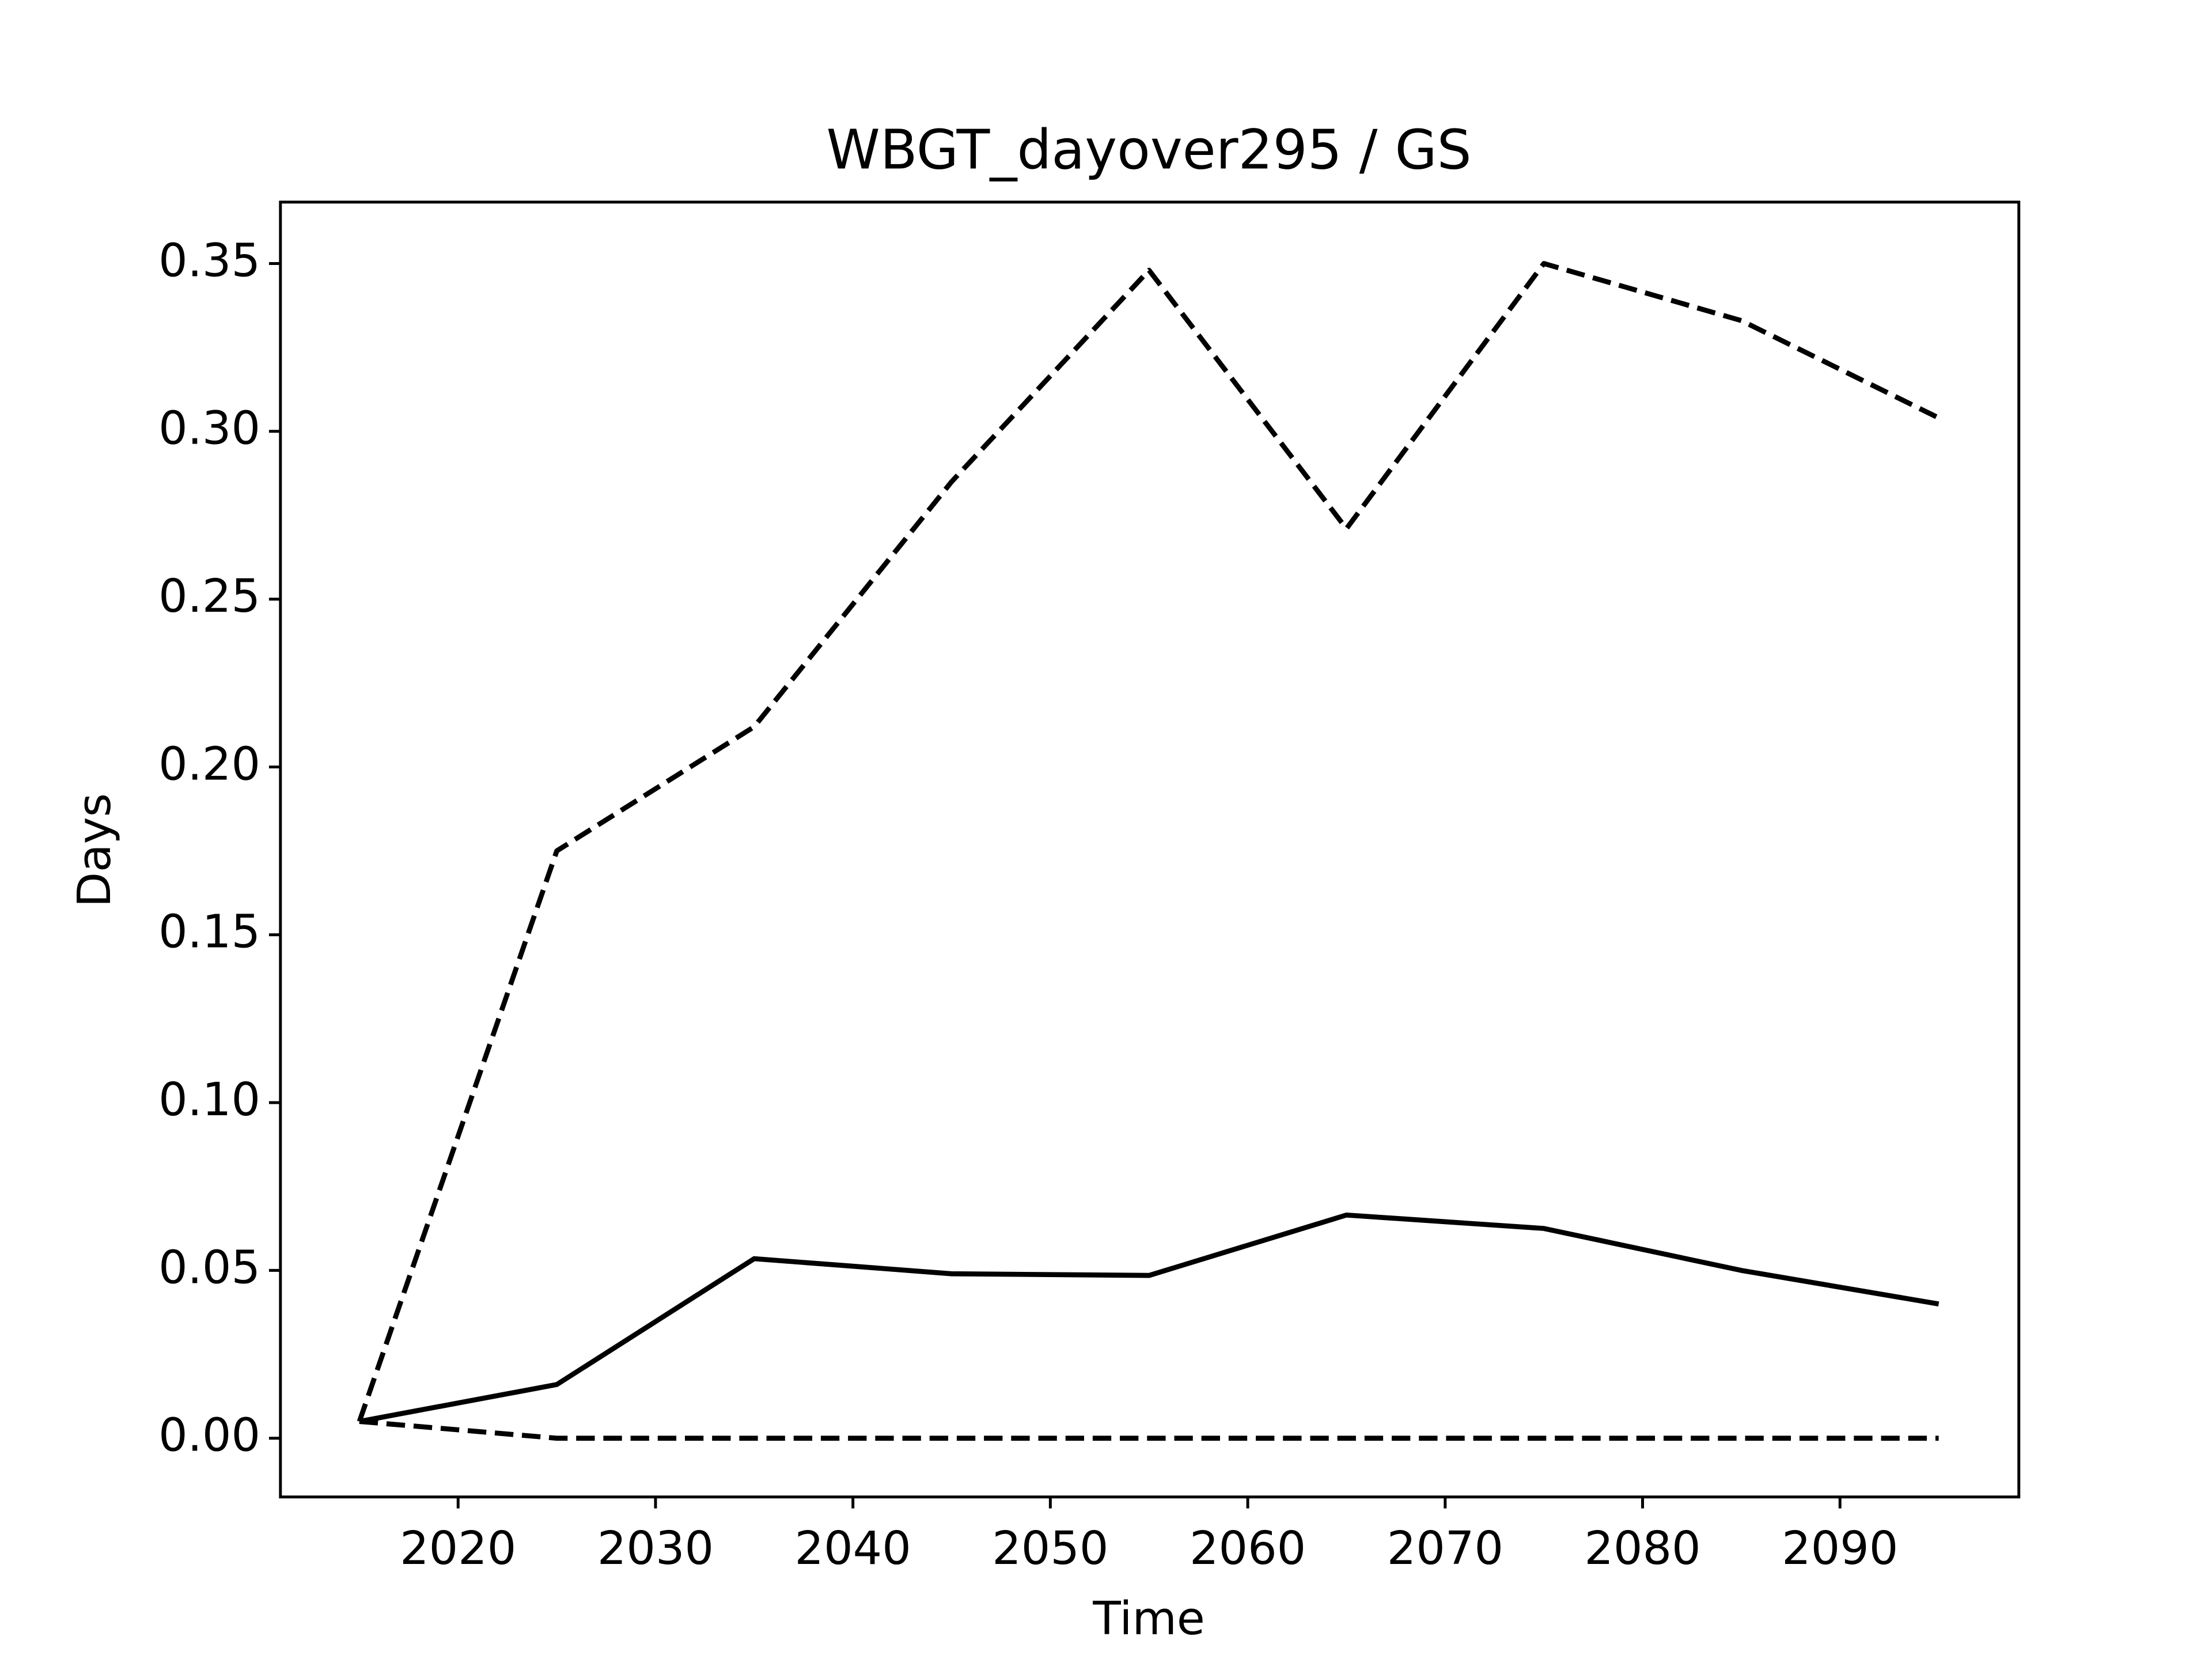  Describe the element at coordinates (1050, 1548) in the screenshot. I see `x-tick-label: 2050` at that location.